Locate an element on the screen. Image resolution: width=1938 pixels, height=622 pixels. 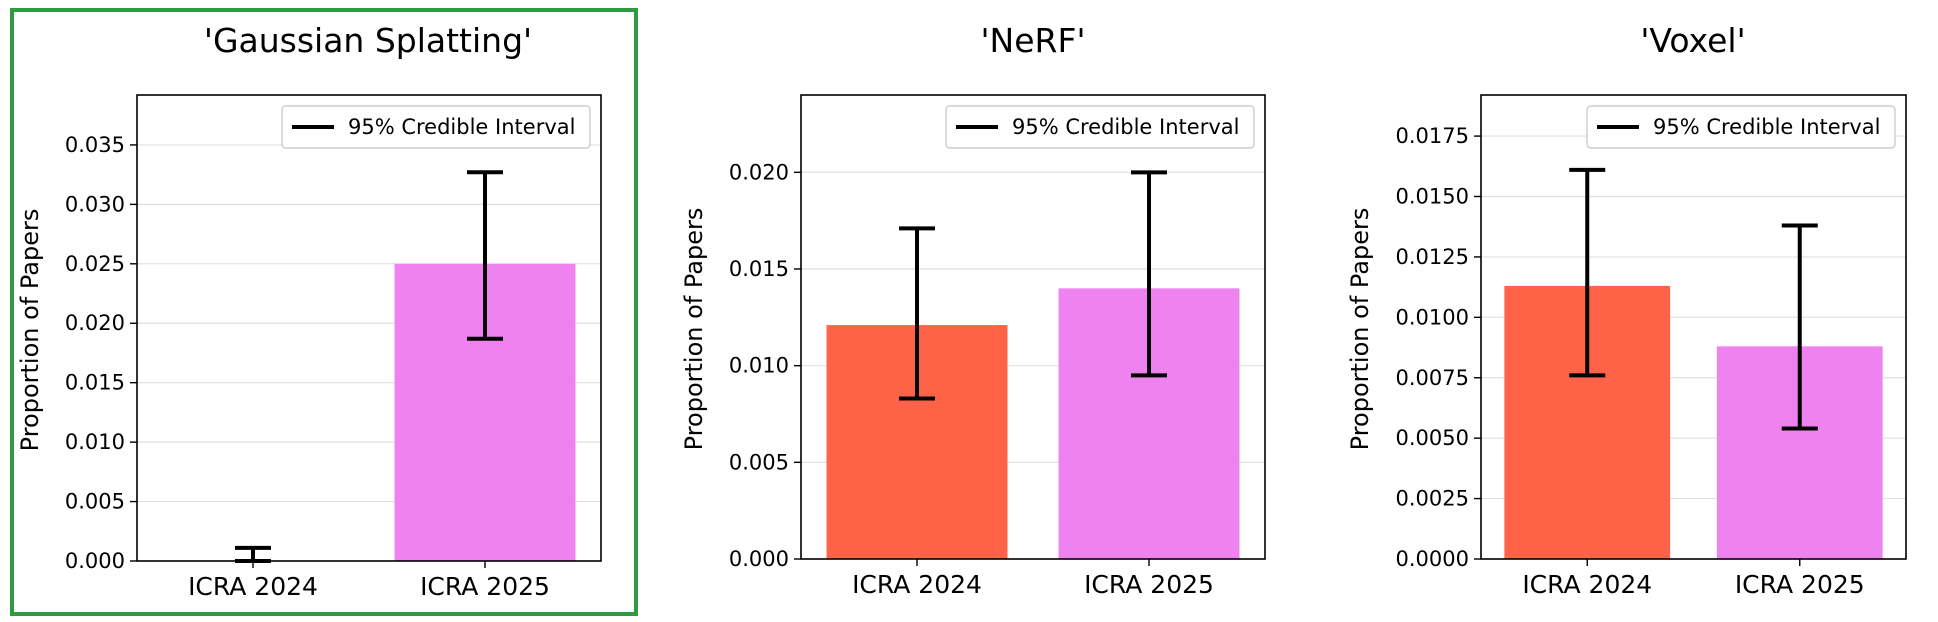
y-tick-label: 0.0100 is located at coordinates (1432, 317).